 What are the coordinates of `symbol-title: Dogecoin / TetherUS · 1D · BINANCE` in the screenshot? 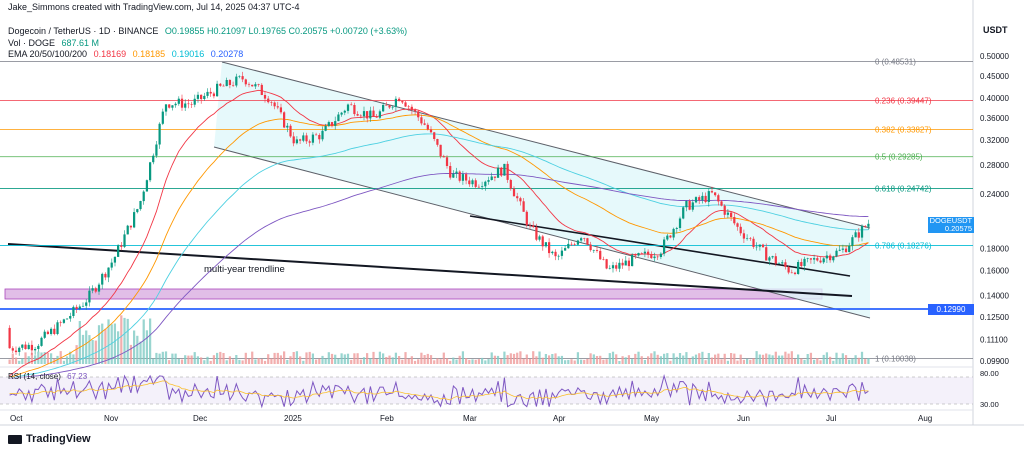 It's located at (83, 31).